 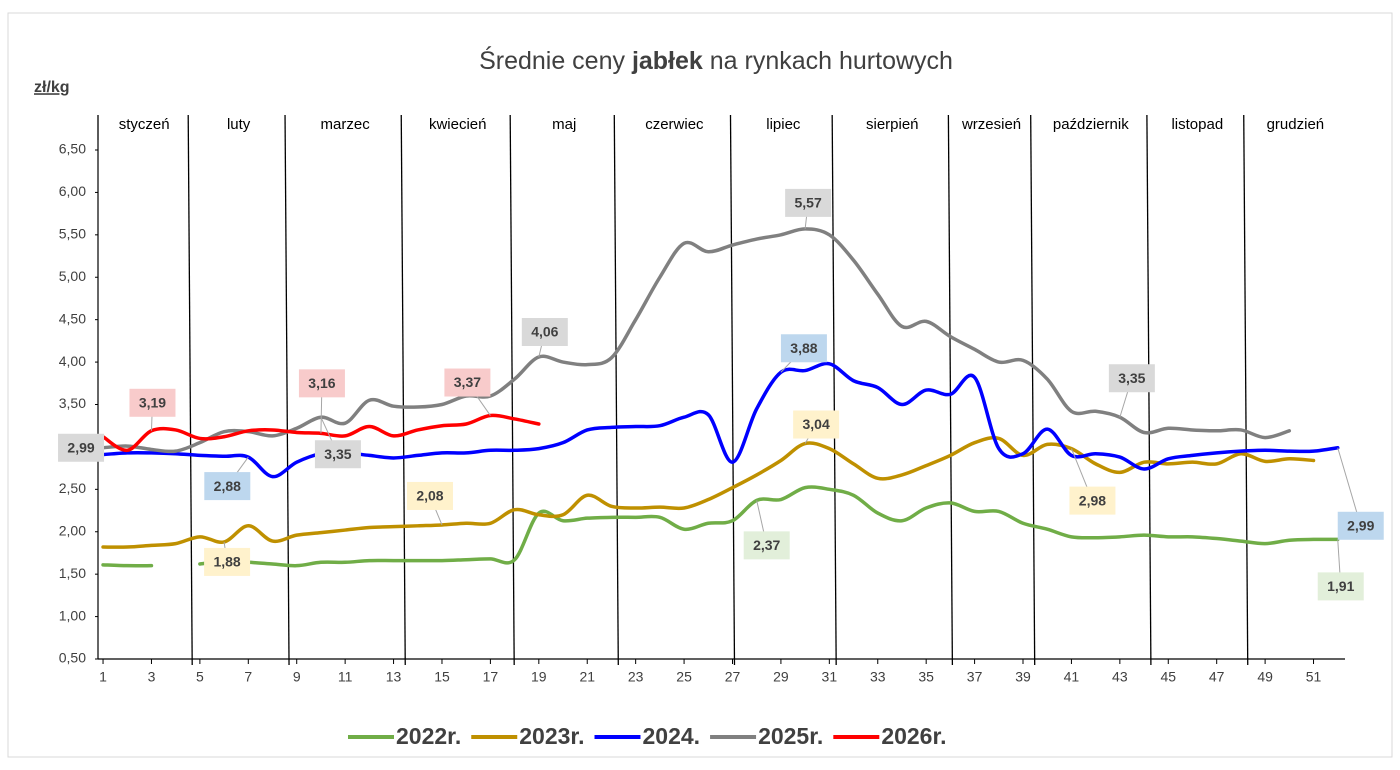 What do you see at coordinates (674, 124) in the screenshot?
I see `month-label: czerwiec` at bounding box center [674, 124].